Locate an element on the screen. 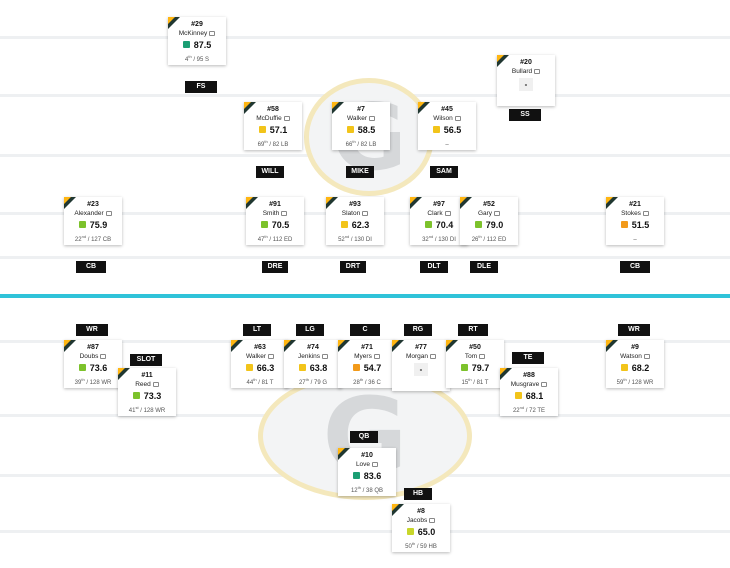  player-card-myers: #71 Myers 54.7 28th / 36 C is located at coordinates (367, 364).